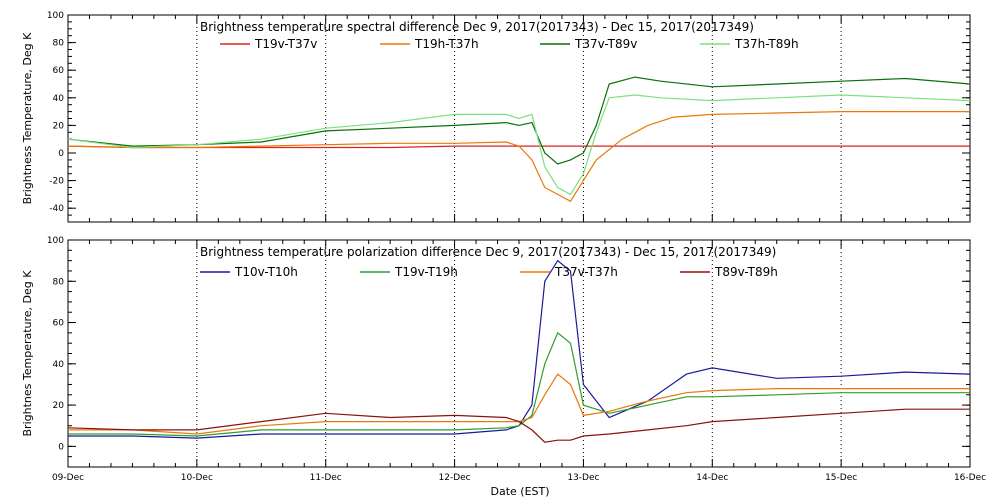 The image size is (1000, 504). Describe the element at coordinates (426, 272) in the screenshot. I see `legend-label: T19v-T19h` at that location.